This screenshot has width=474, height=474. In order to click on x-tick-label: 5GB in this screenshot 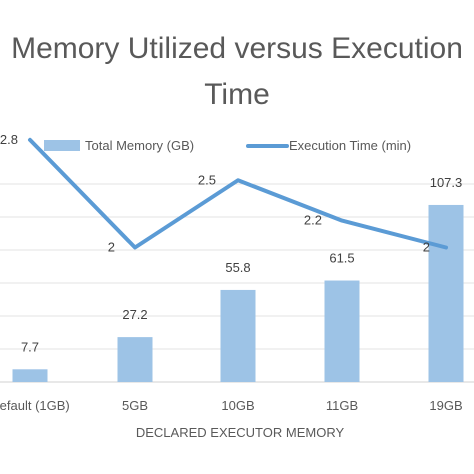, I will do `click(135, 405)`.